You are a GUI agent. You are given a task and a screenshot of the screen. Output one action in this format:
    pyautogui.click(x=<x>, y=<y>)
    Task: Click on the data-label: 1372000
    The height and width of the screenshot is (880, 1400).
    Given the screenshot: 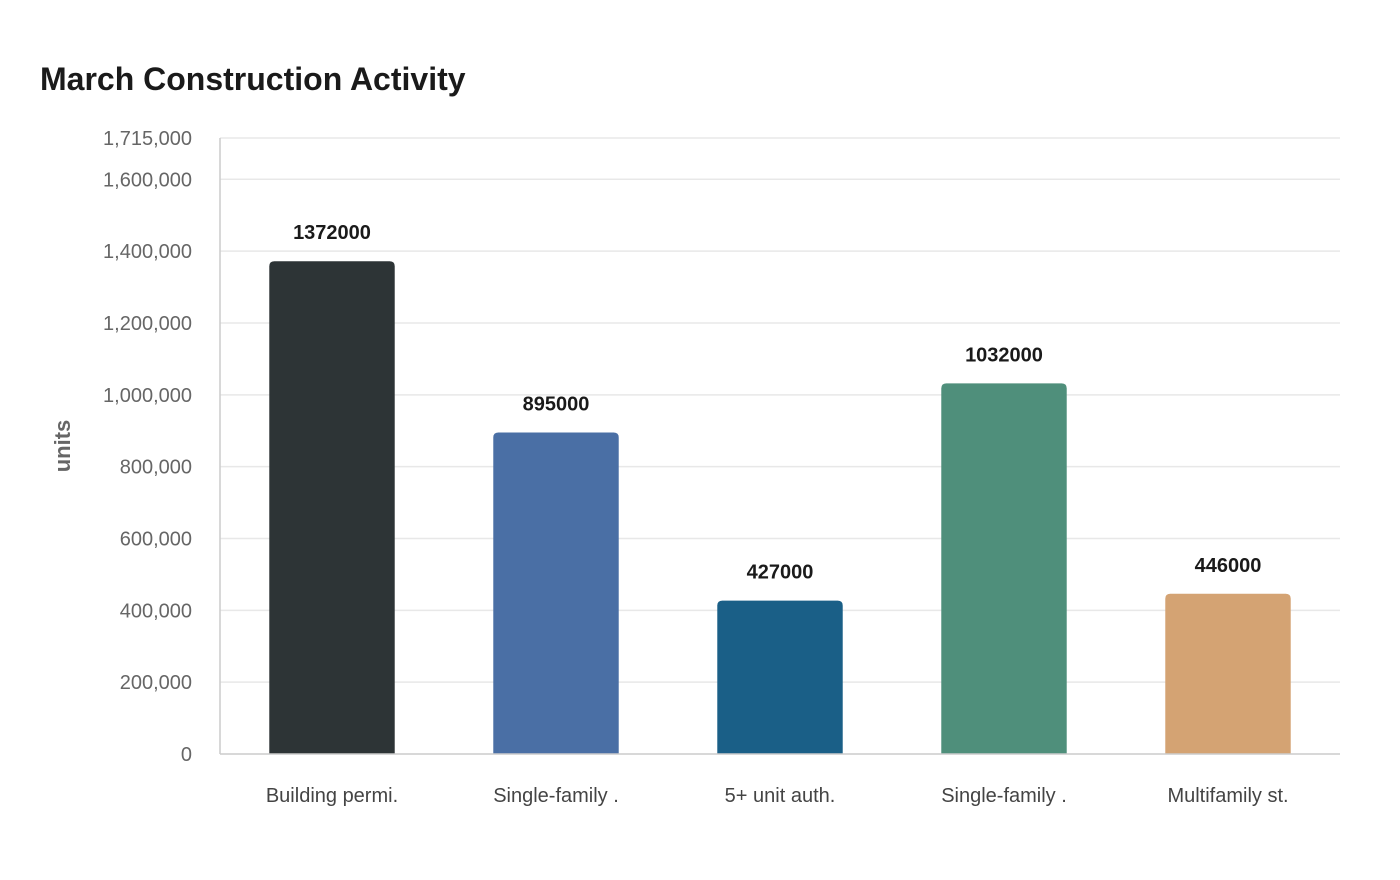 What is the action you would take?
    pyautogui.click(x=332, y=233)
    